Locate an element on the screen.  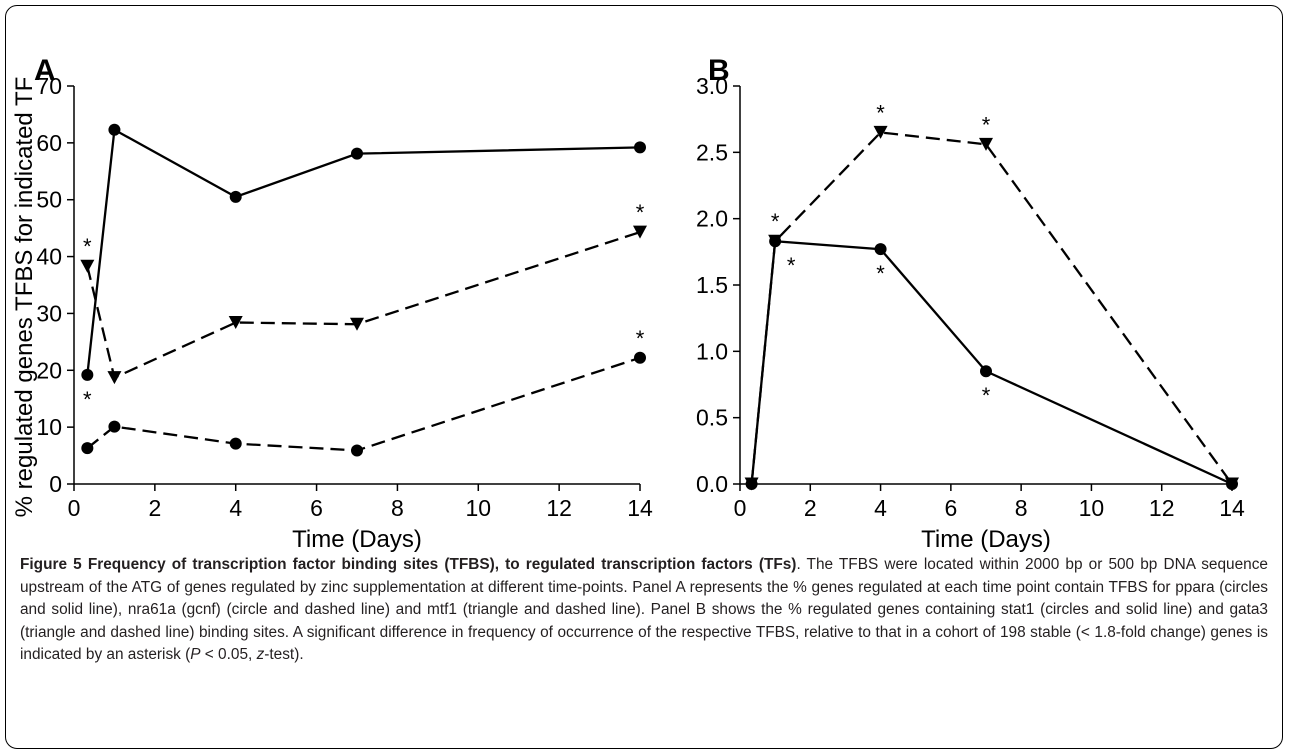
y-tick-label: 50 is located at coordinates (49, 200).